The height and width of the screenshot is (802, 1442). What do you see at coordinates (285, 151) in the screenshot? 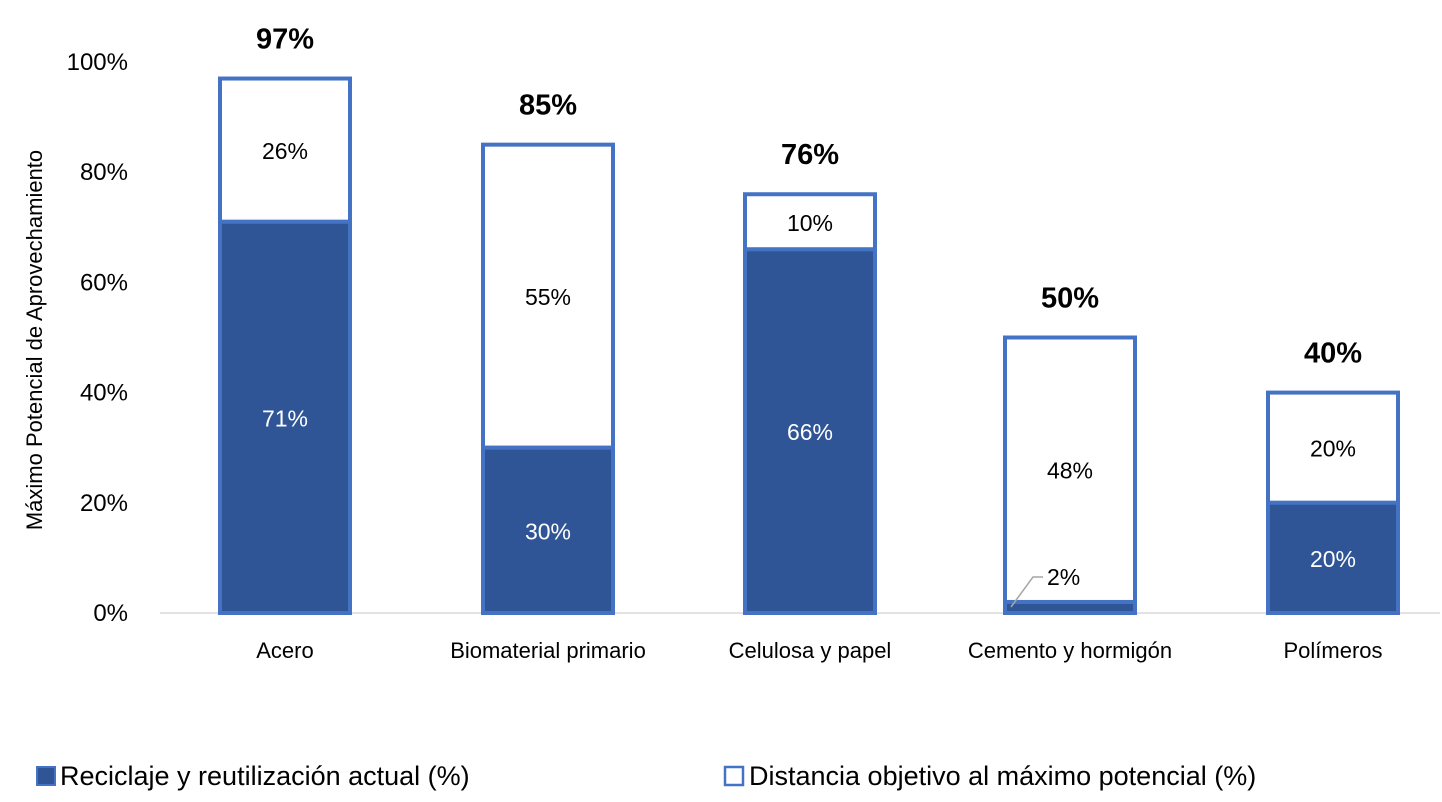
I see `bar-gap-label: 26%` at bounding box center [285, 151].